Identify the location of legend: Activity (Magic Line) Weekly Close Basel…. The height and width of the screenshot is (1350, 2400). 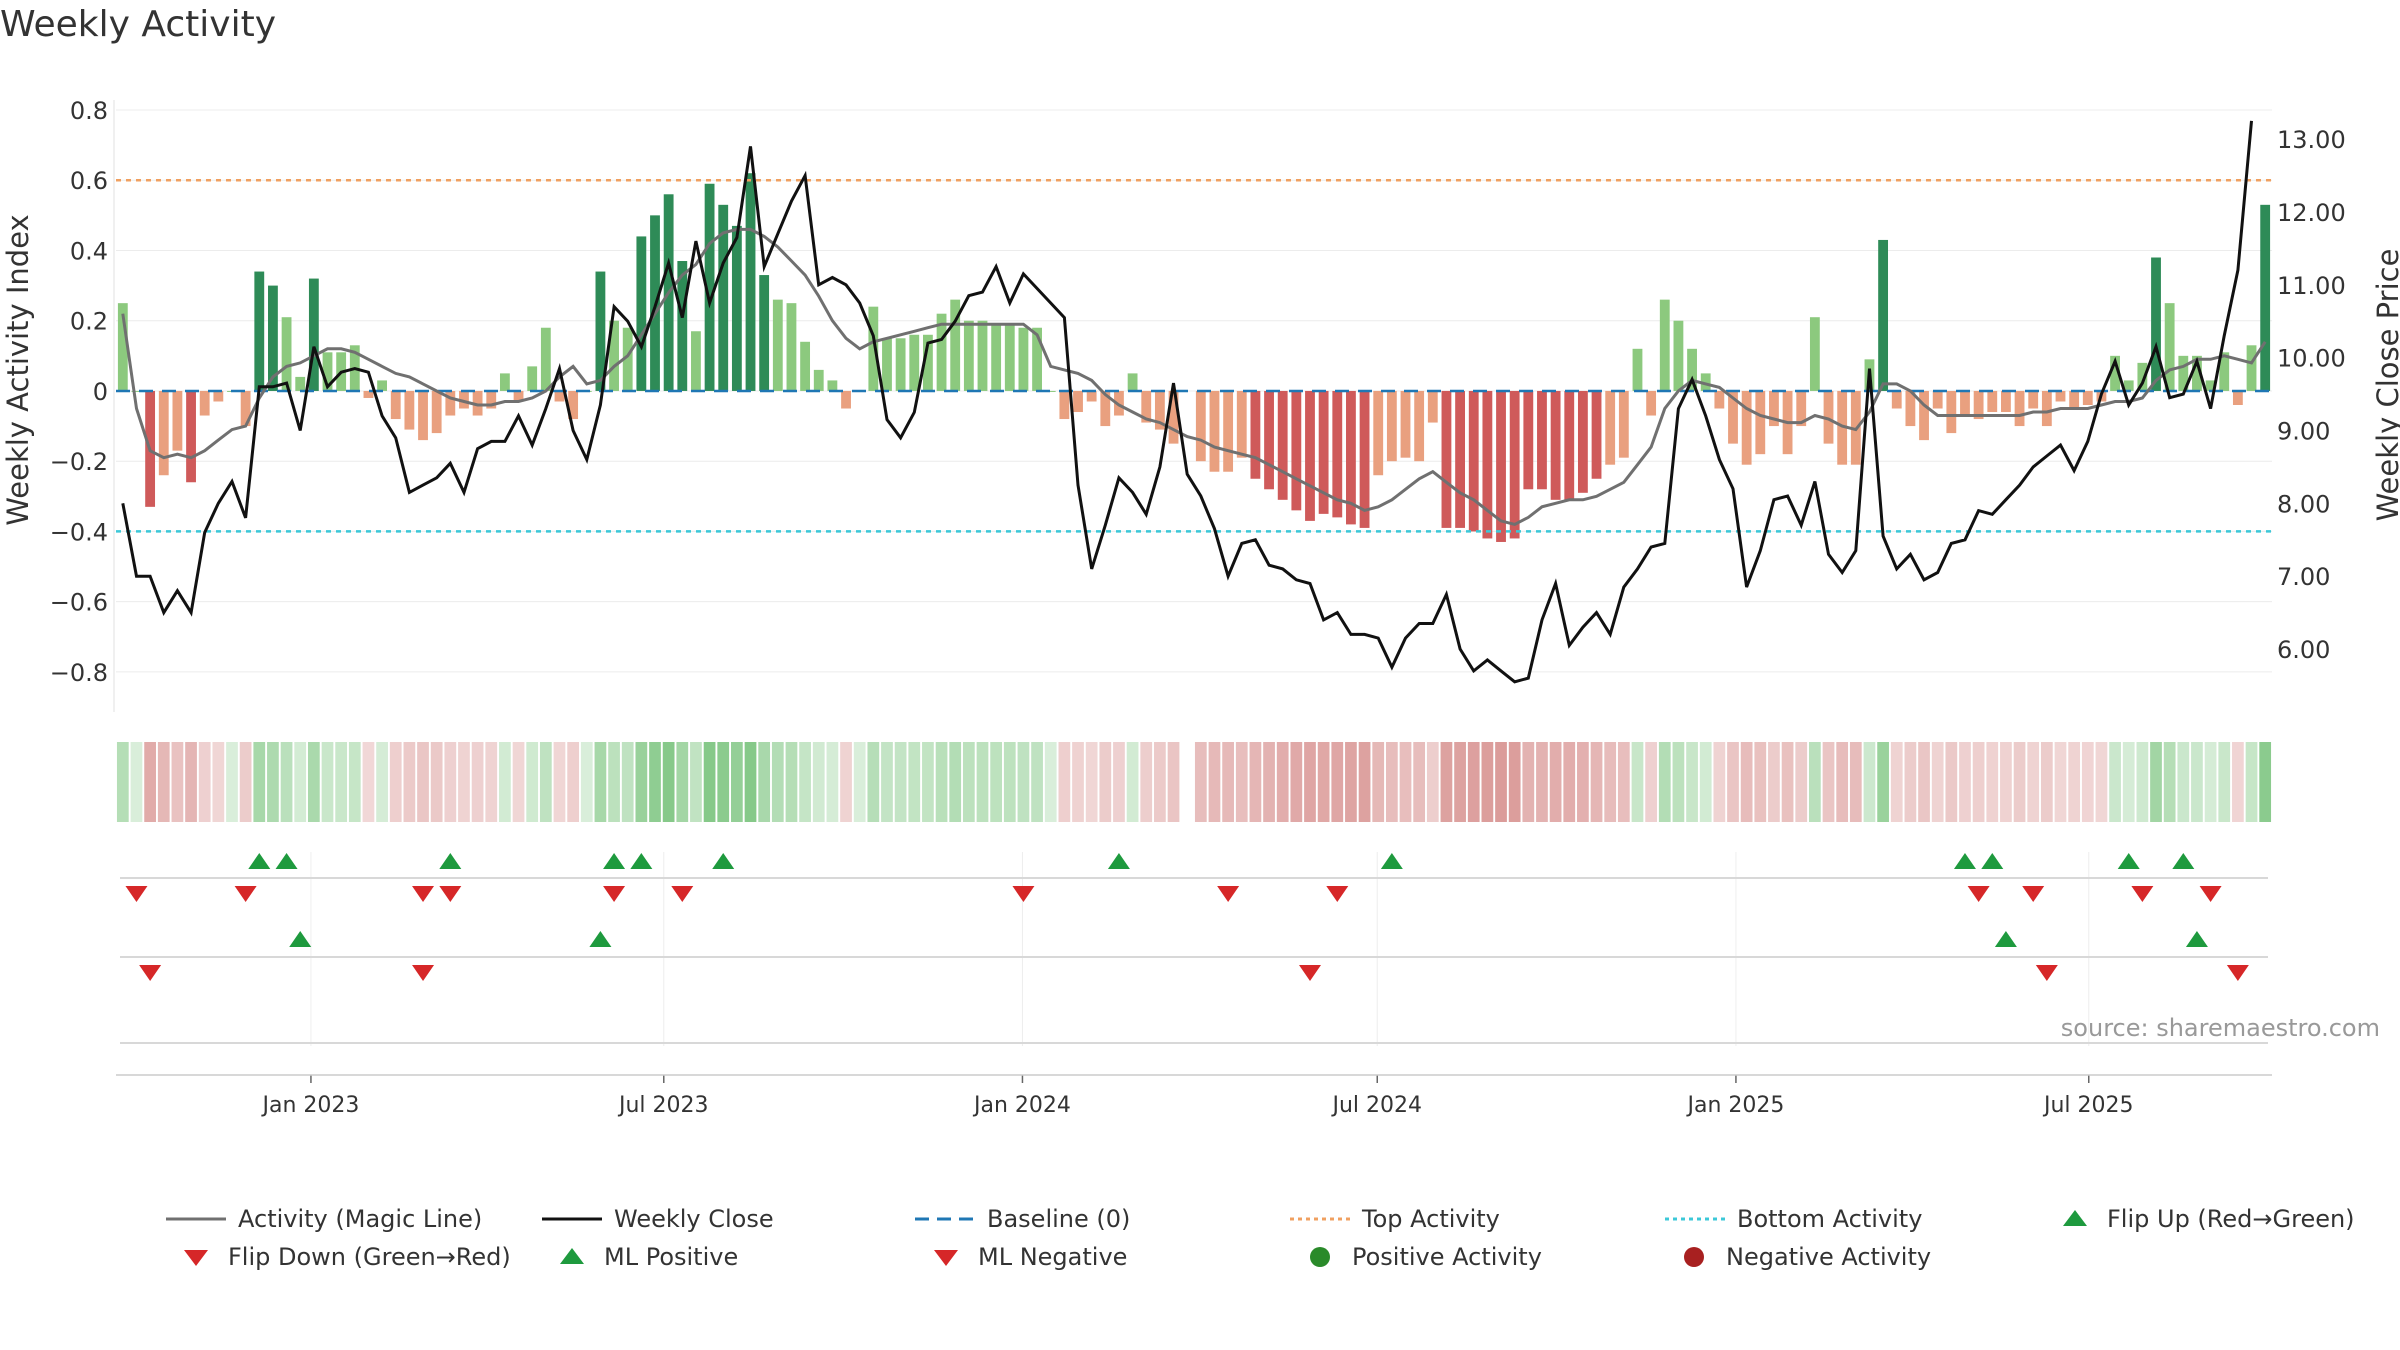
(1270, 1245).